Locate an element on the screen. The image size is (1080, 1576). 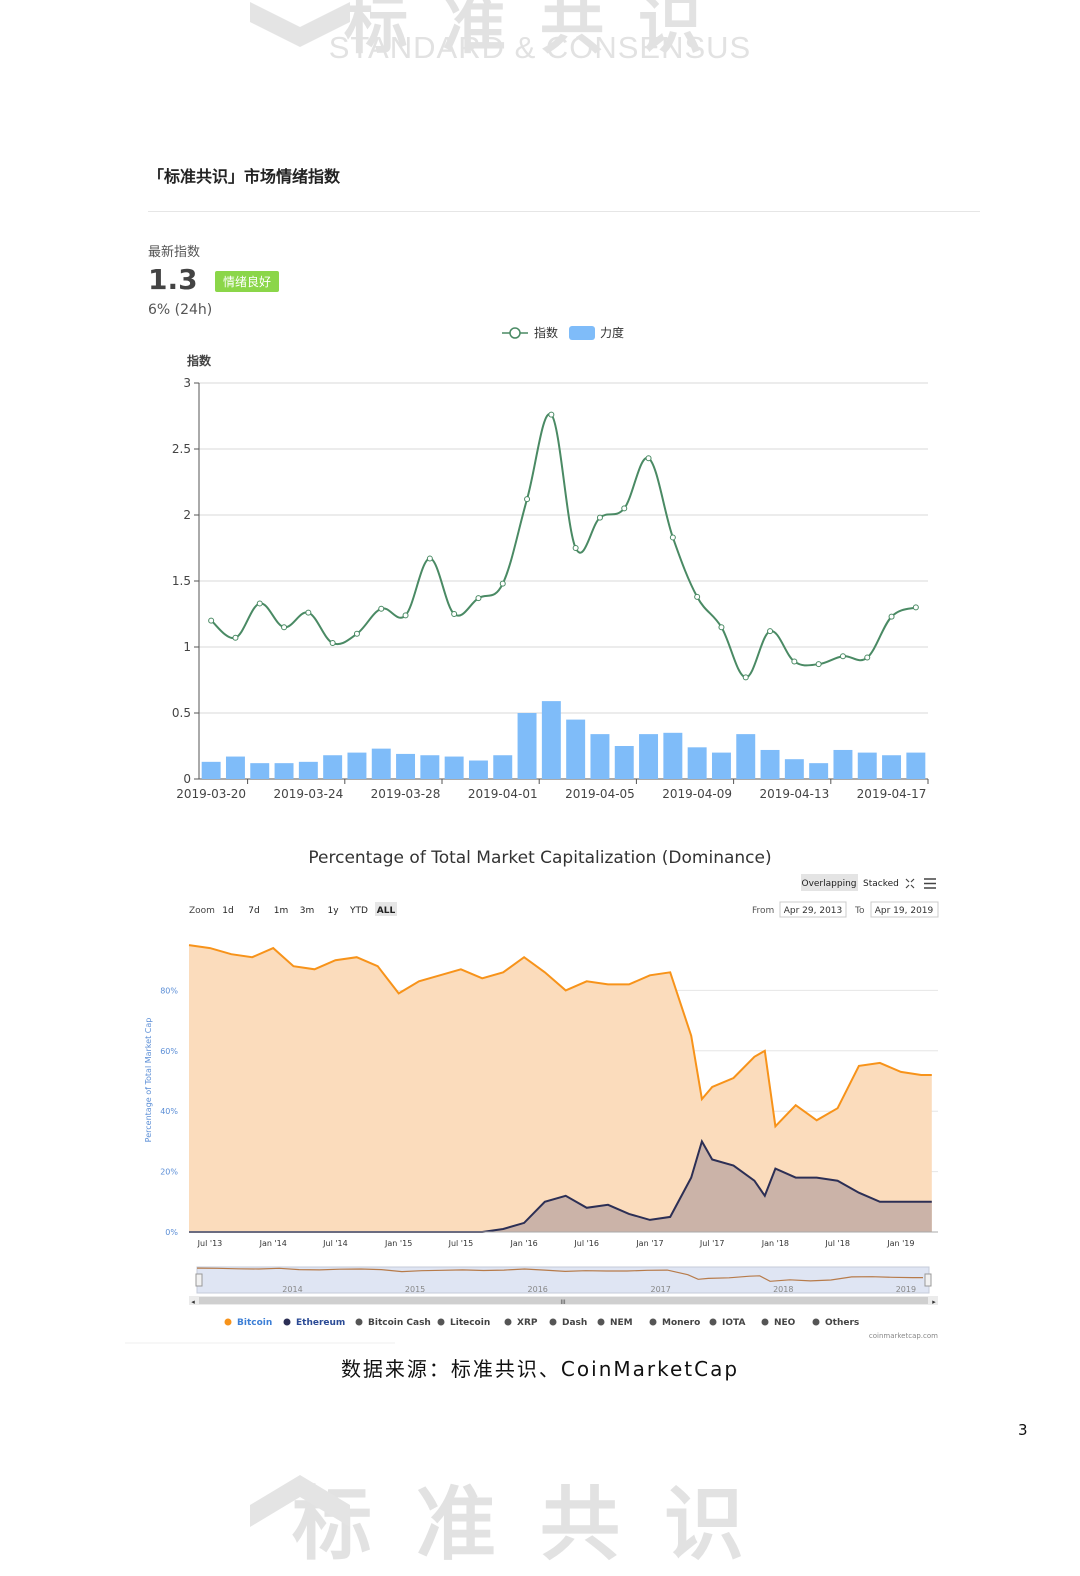
stacked-label: Stacked is located at coordinates (881, 884).